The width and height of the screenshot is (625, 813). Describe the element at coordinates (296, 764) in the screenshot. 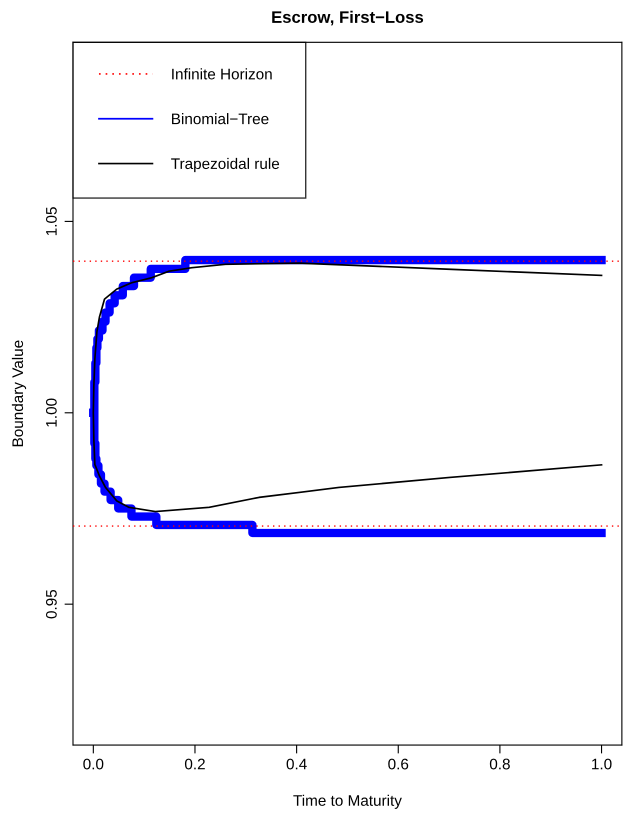

I see `x-tick-label: 0.4` at that location.